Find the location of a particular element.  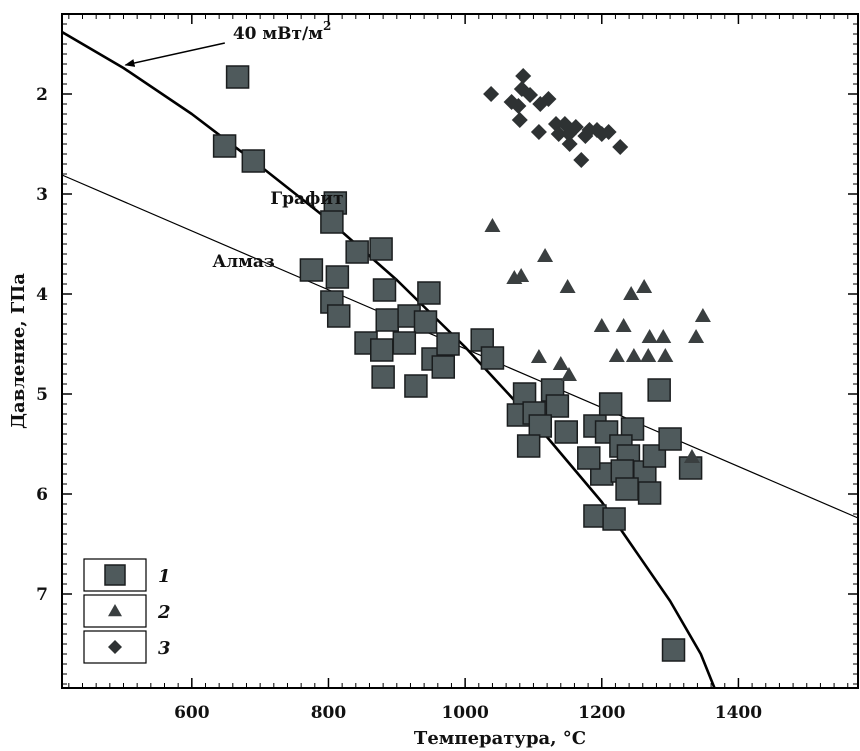

y-tick-label: 4 is located at coordinates (42, 295).